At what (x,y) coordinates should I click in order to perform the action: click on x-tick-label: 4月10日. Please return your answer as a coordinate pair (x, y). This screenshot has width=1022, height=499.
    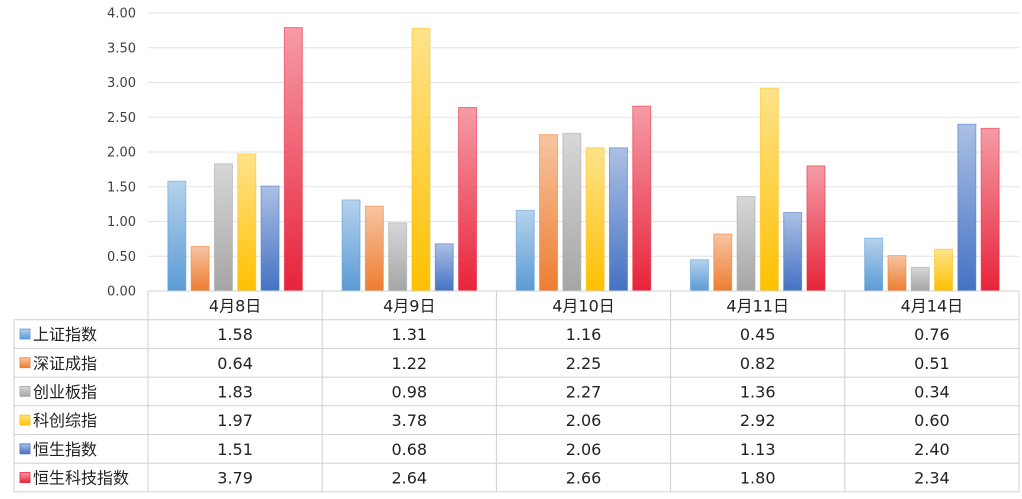
    Looking at the image, I should click on (583, 305).